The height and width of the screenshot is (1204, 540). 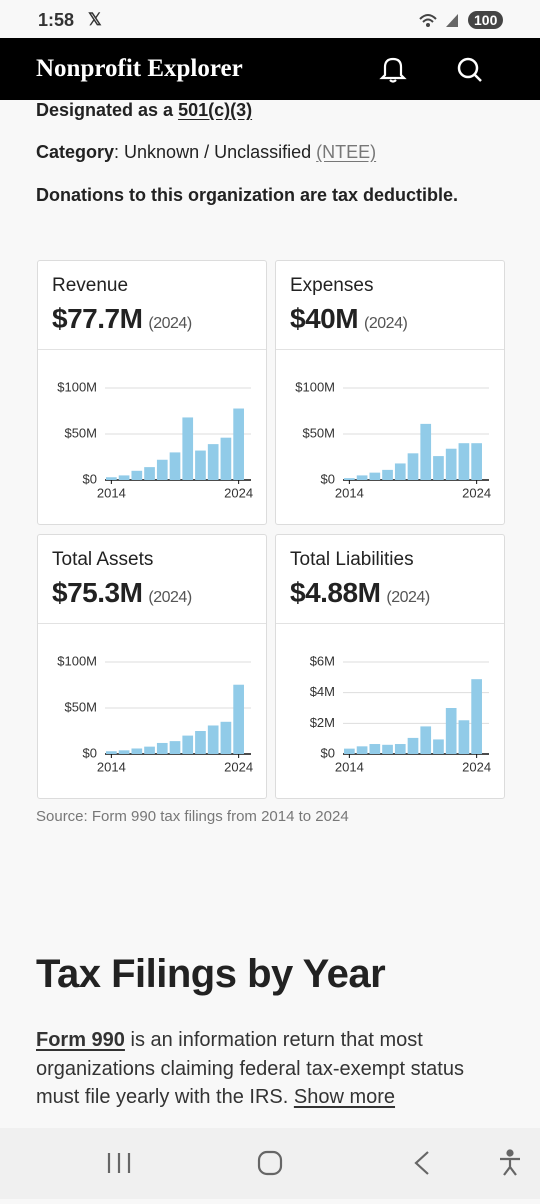 I want to click on y-tick-label: $50M, so click(x=80, y=432).